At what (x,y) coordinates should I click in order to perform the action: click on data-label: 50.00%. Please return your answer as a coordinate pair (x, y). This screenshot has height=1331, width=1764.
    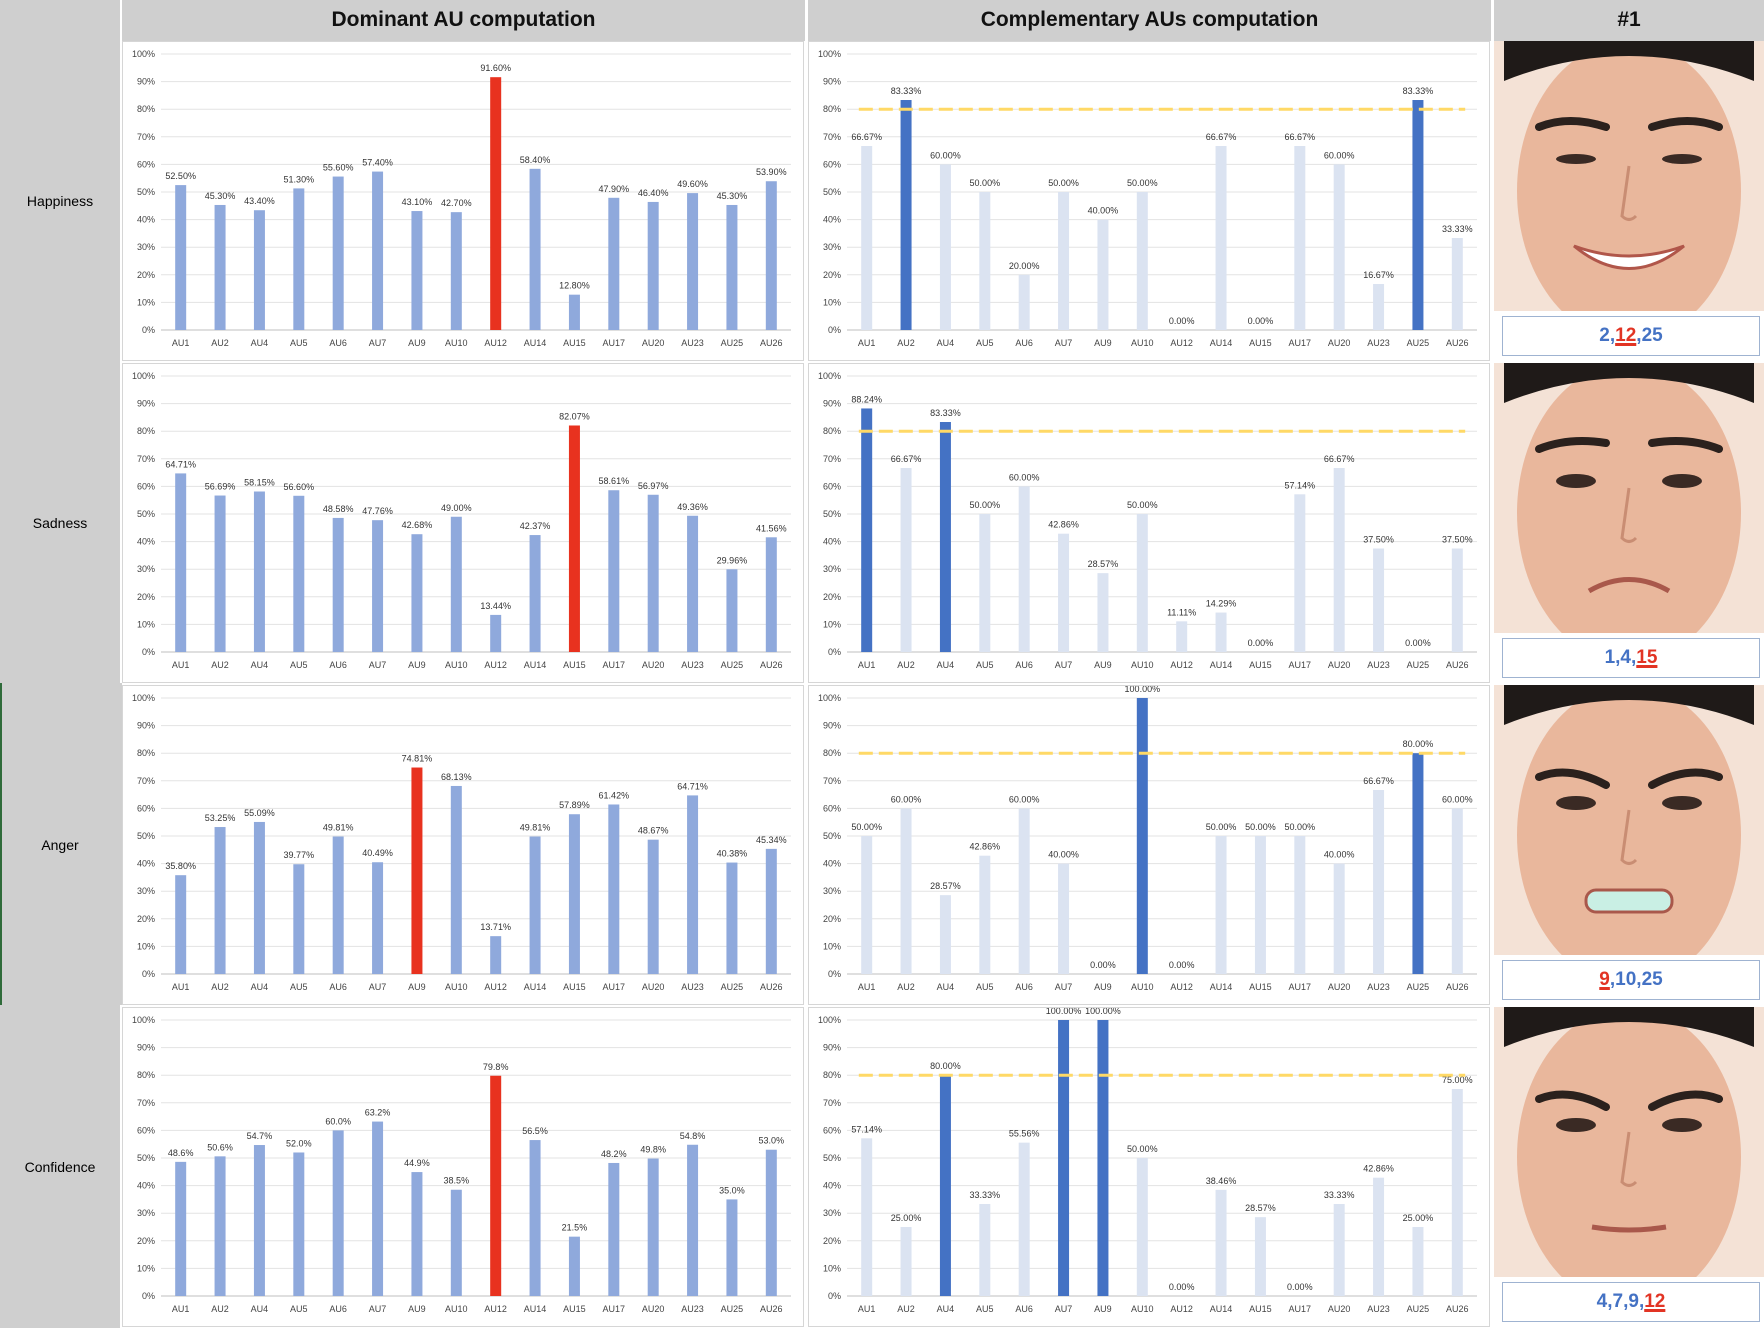
    Looking at the image, I should click on (1221, 827).